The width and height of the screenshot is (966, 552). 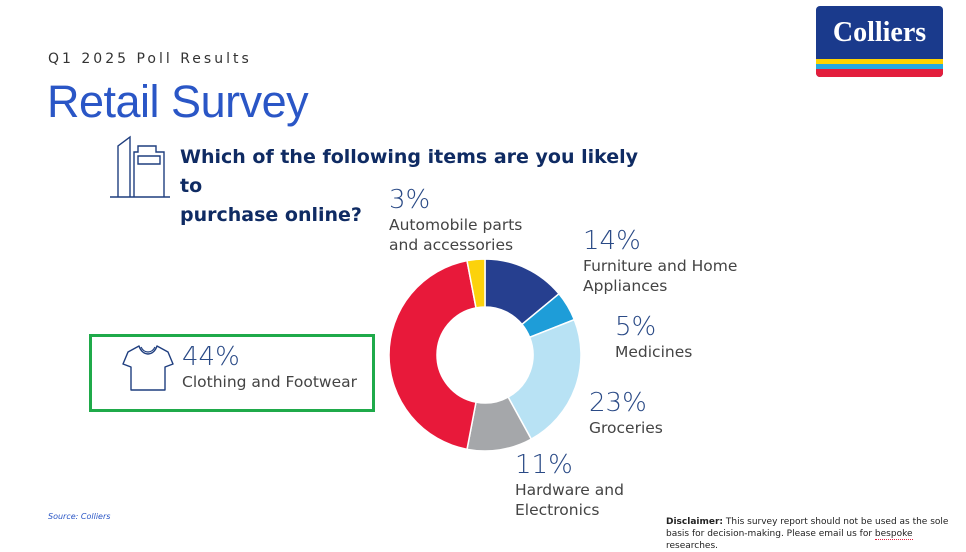 What do you see at coordinates (569, 490) in the screenshot?
I see `cat-hardware-line1: Hardware and` at bounding box center [569, 490].